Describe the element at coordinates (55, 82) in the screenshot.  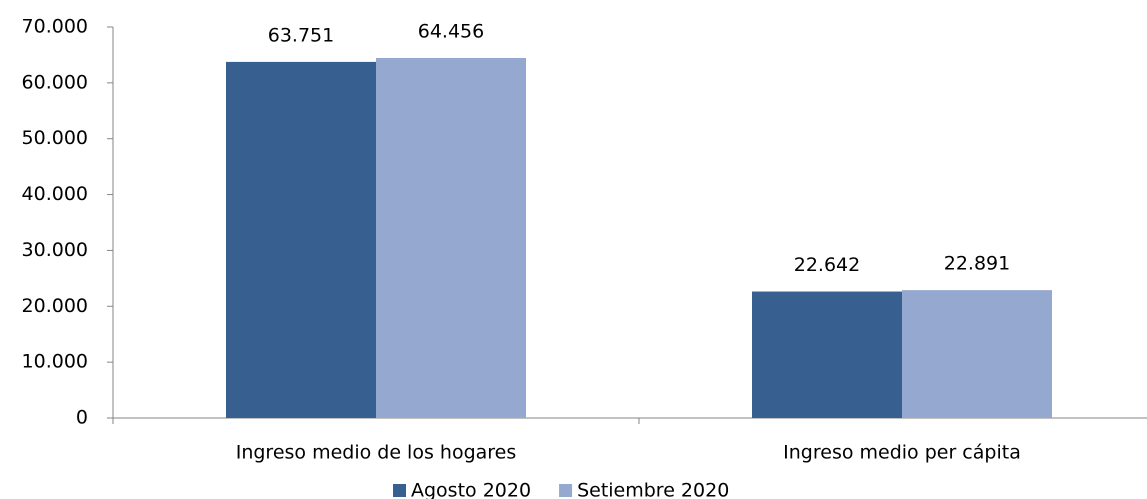
I see `y-tick-label: 60.000` at that location.